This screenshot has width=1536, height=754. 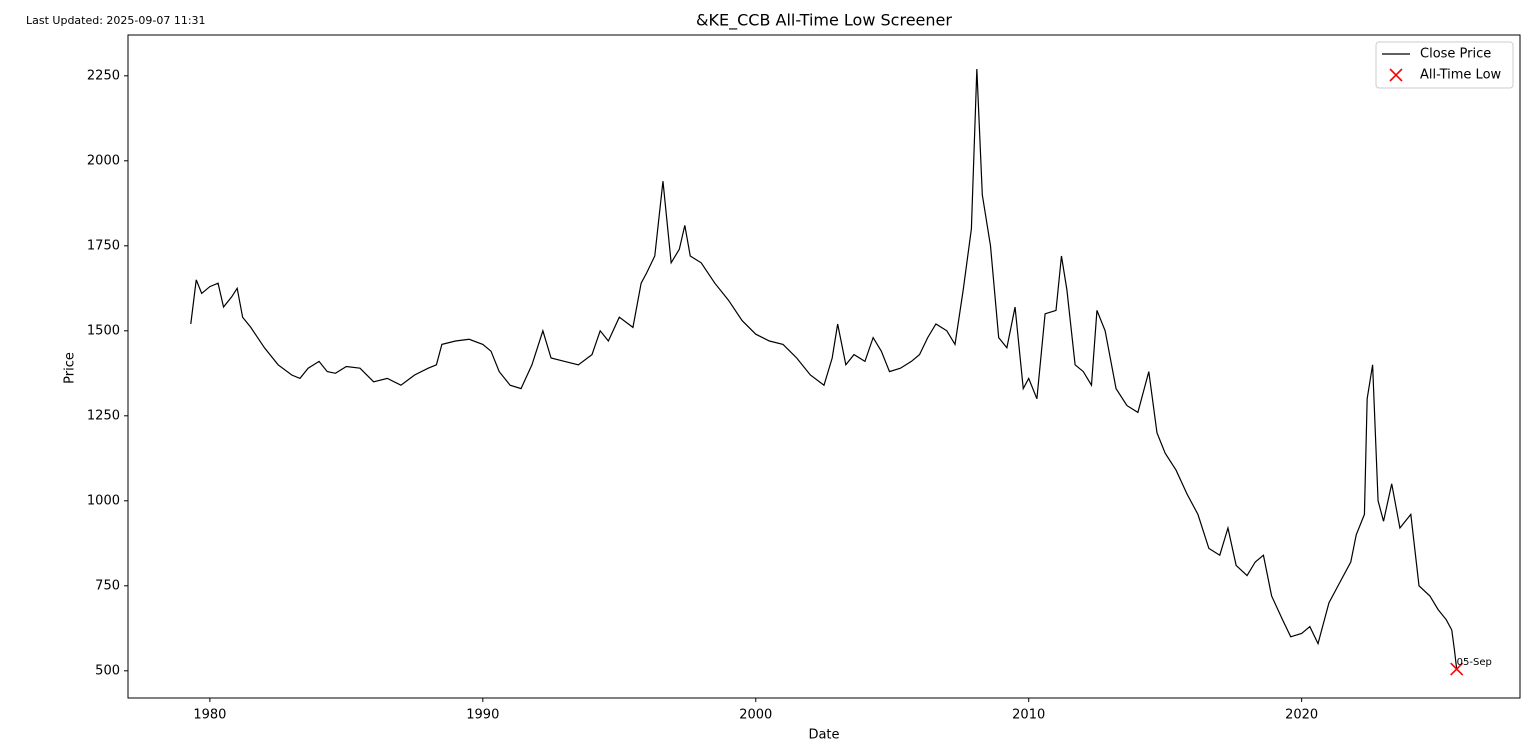 What do you see at coordinates (824, 21) in the screenshot?
I see `chart-title: &KE_CCB All-Time Low Screener` at bounding box center [824, 21].